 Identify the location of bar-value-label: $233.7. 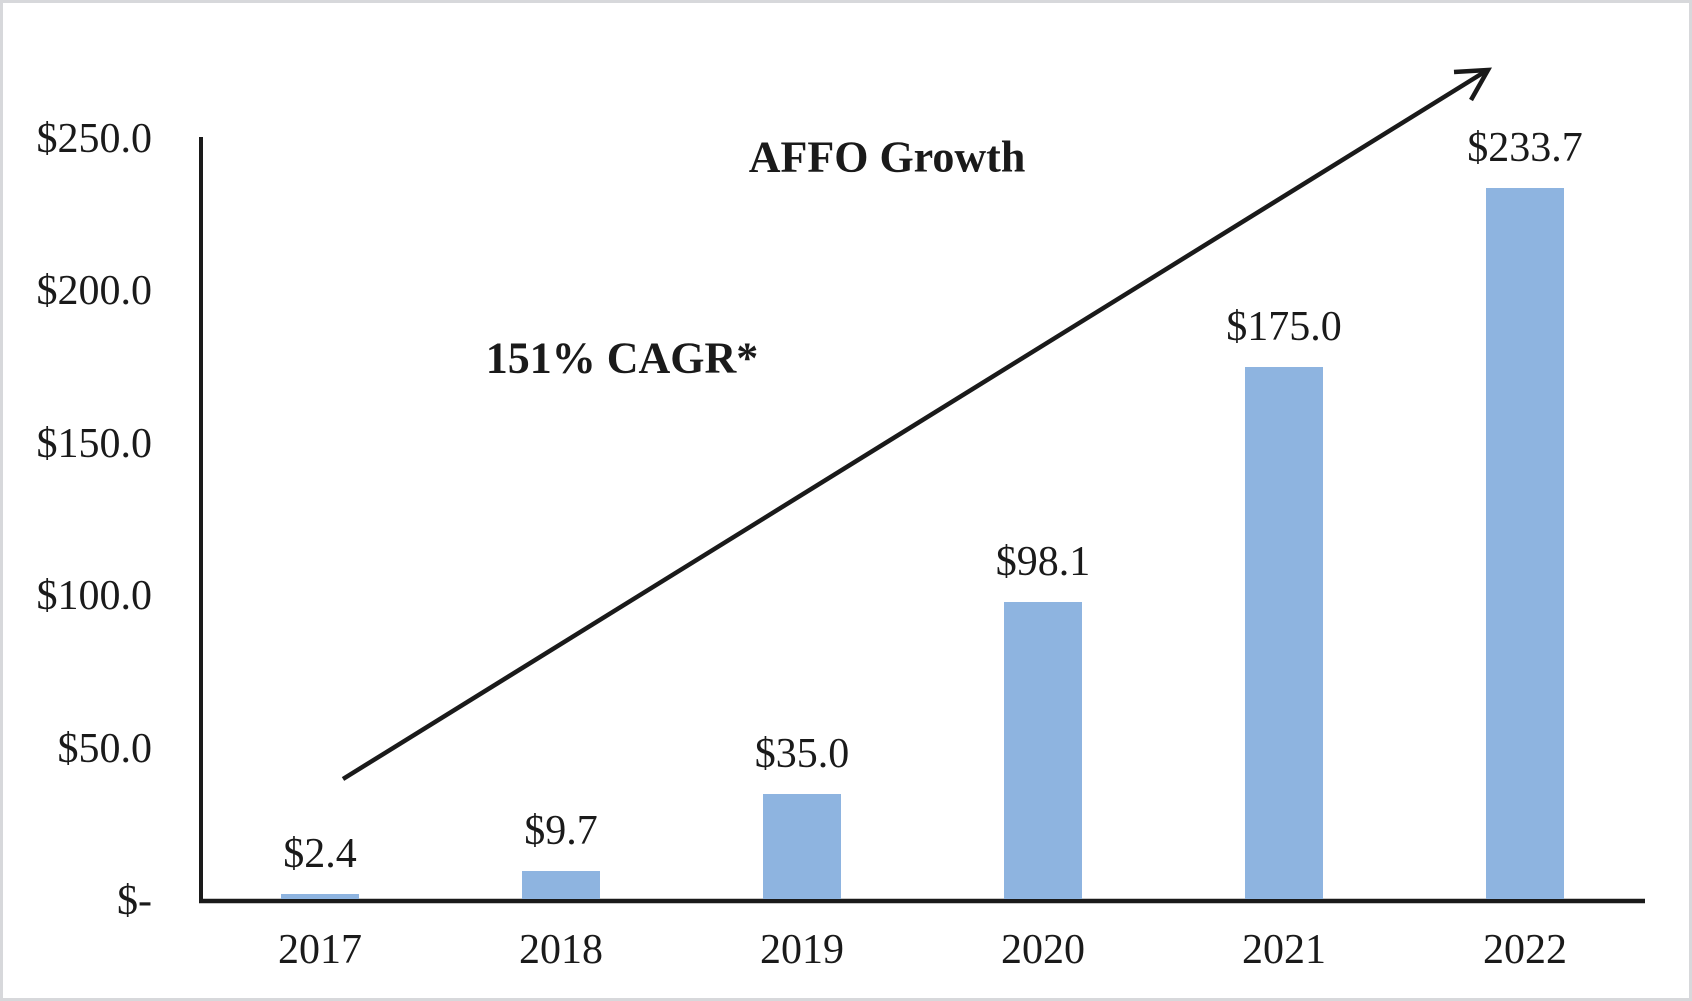
(1525, 148).